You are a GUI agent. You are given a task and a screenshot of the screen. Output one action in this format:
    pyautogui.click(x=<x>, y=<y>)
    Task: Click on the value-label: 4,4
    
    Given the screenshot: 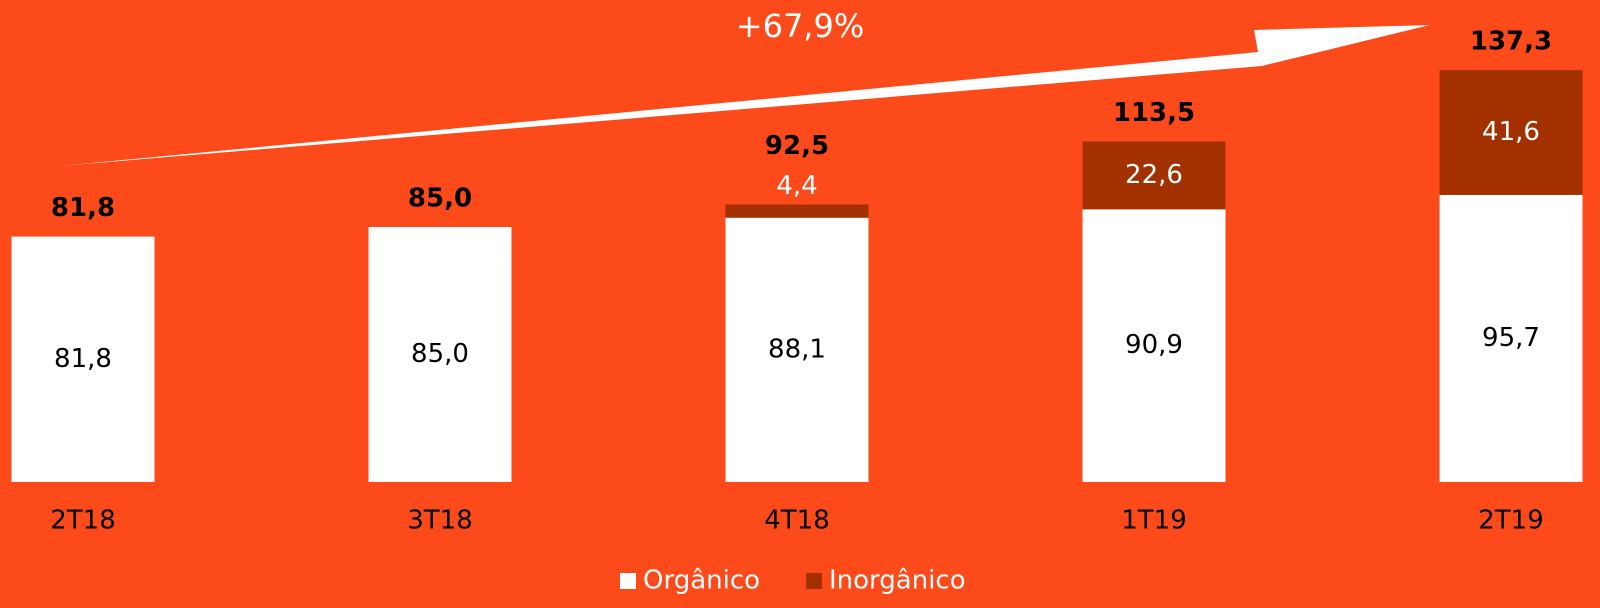 What is the action you would take?
    pyautogui.click(x=796, y=186)
    